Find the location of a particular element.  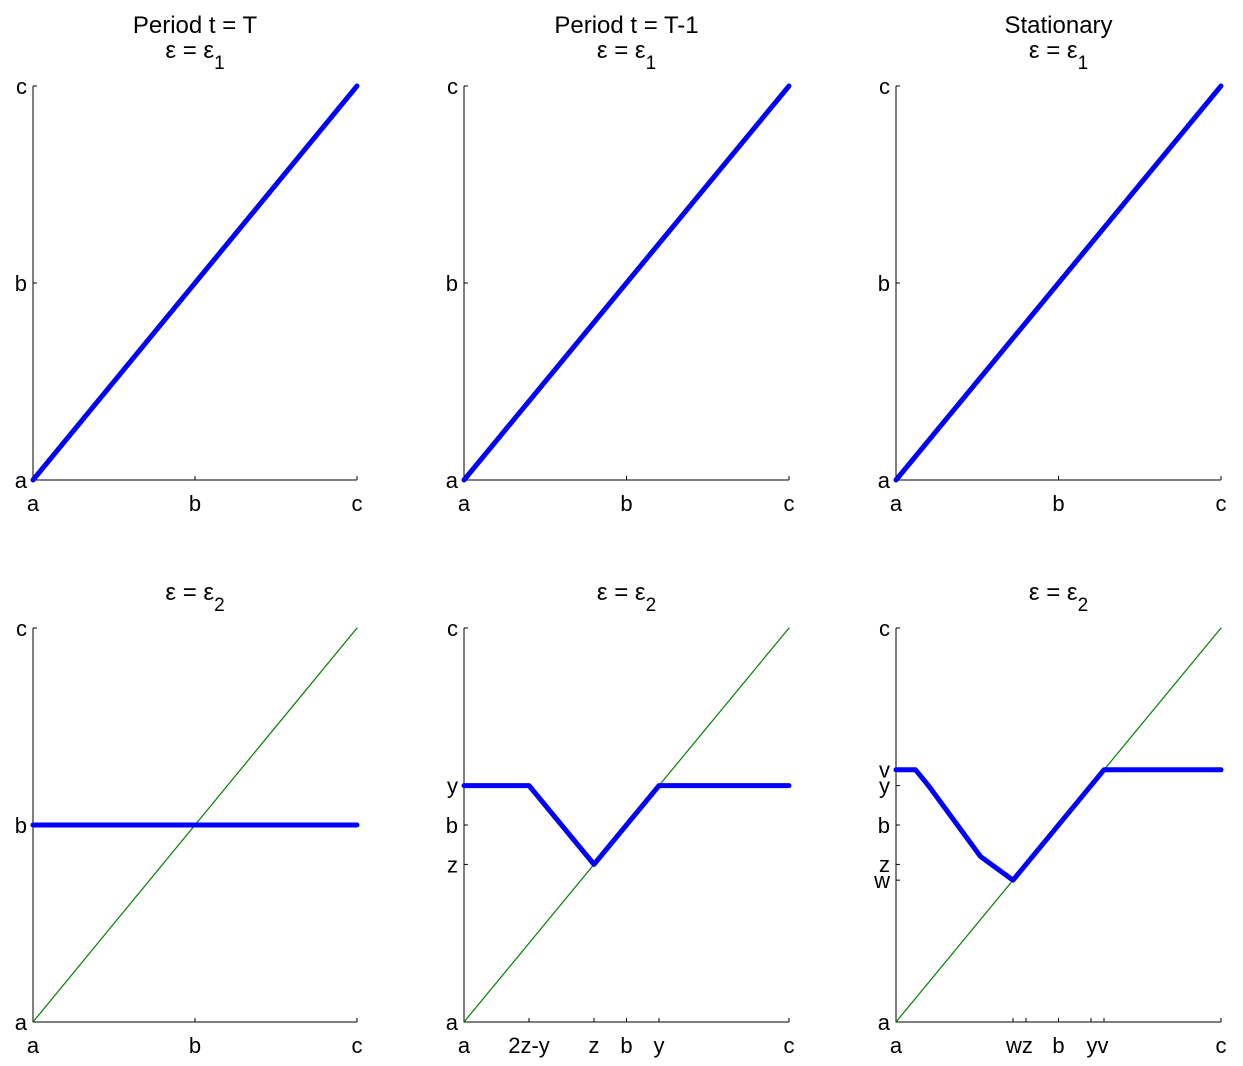

x-tick-label: yv is located at coordinates (1098, 1045).